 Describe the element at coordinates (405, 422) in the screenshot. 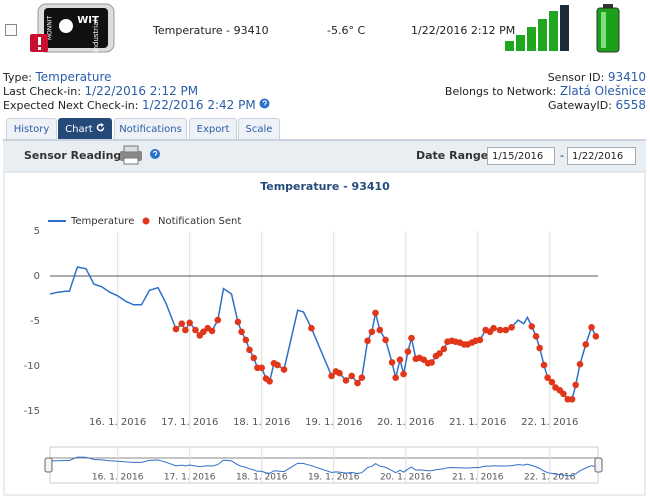

I see `x-tick-label: 20. 1. 2016` at that location.